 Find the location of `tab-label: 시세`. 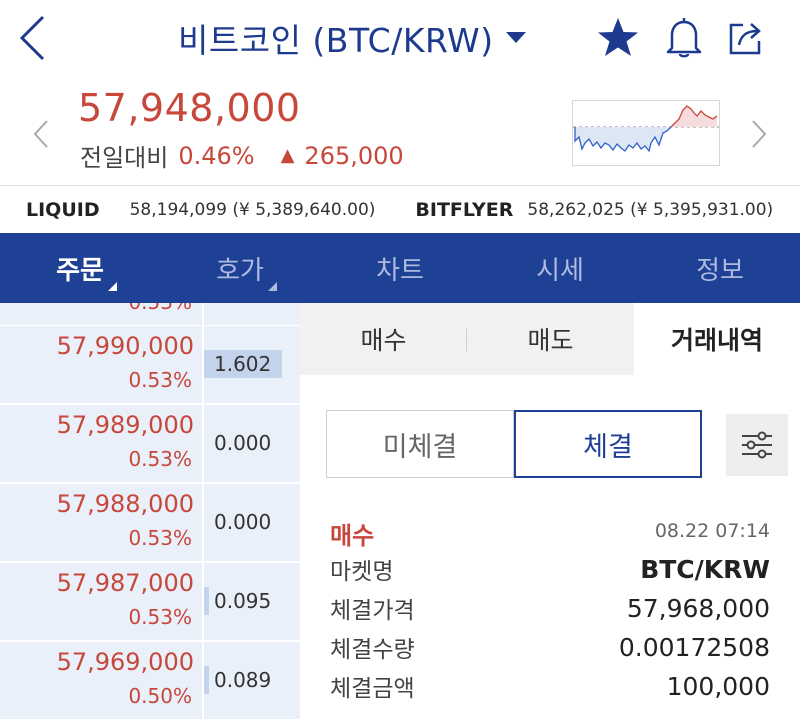

tab-label: 시세 is located at coordinates (560, 270).